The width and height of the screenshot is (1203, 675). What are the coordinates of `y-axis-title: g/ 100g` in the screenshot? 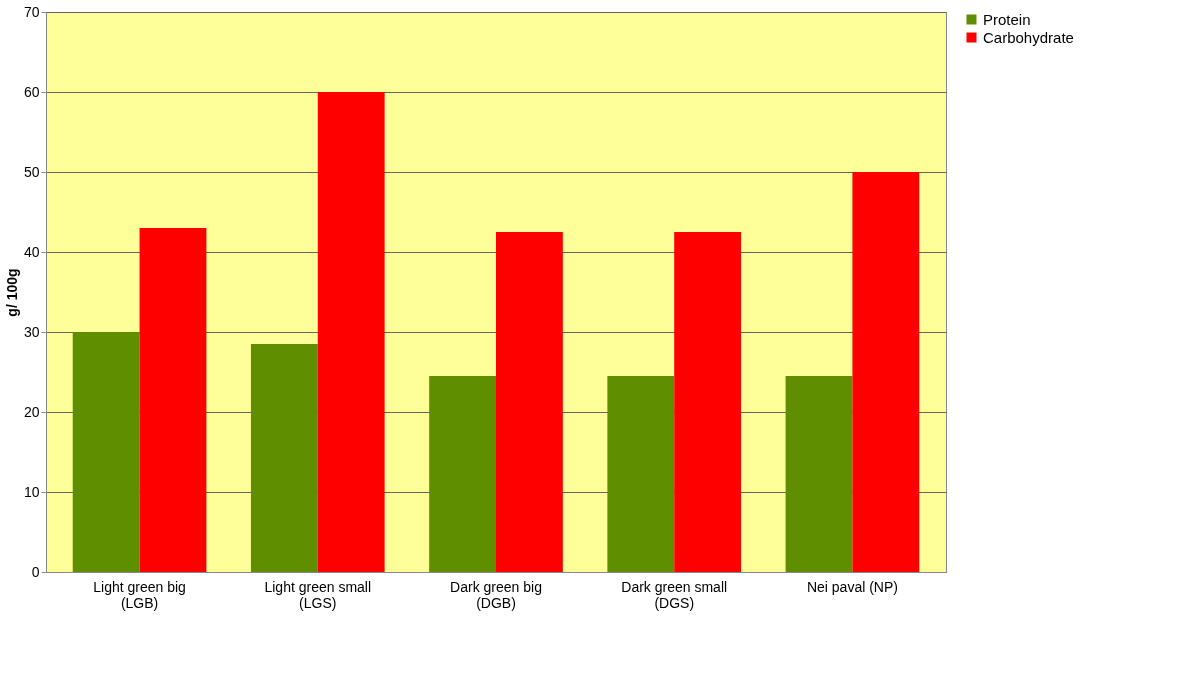 It's located at (11, 292).